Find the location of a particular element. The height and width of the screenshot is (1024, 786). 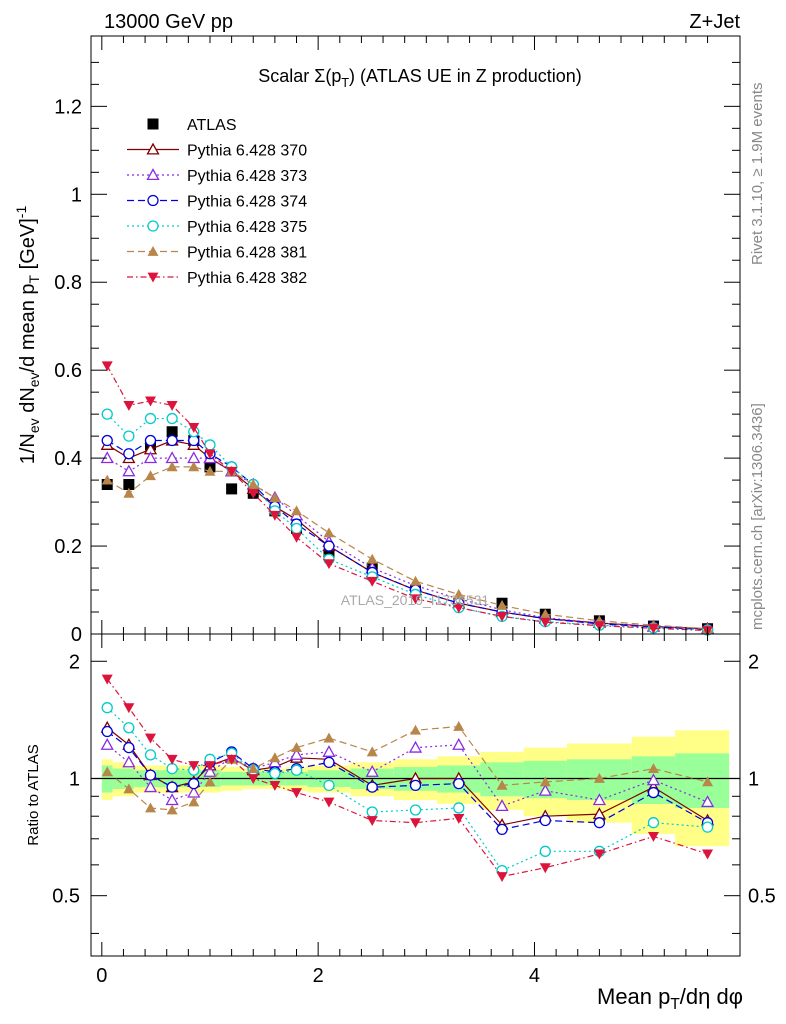

legend-entry-4: Pythia 6.428 375 is located at coordinates (217, 227).